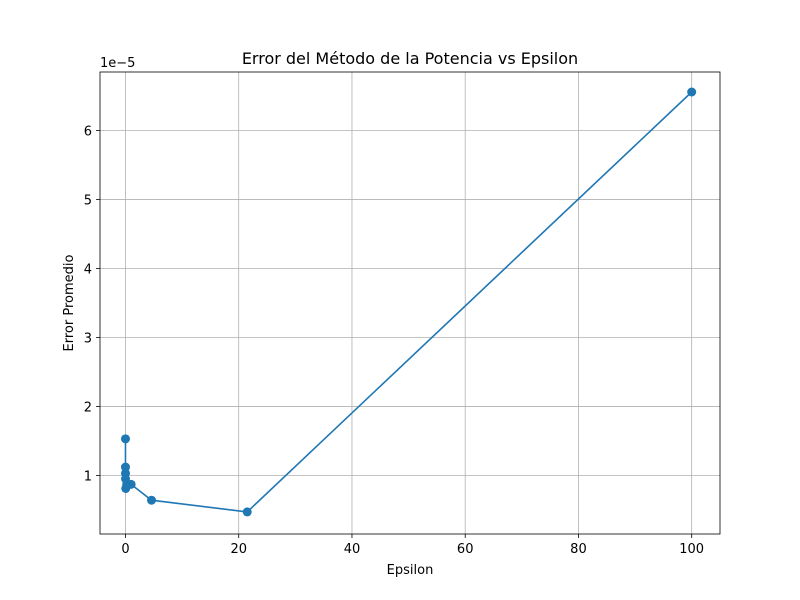 The image size is (800, 600). Describe the element at coordinates (117, 63) in the screenshot. I see `y-offset-label: 1e−5` at that location.